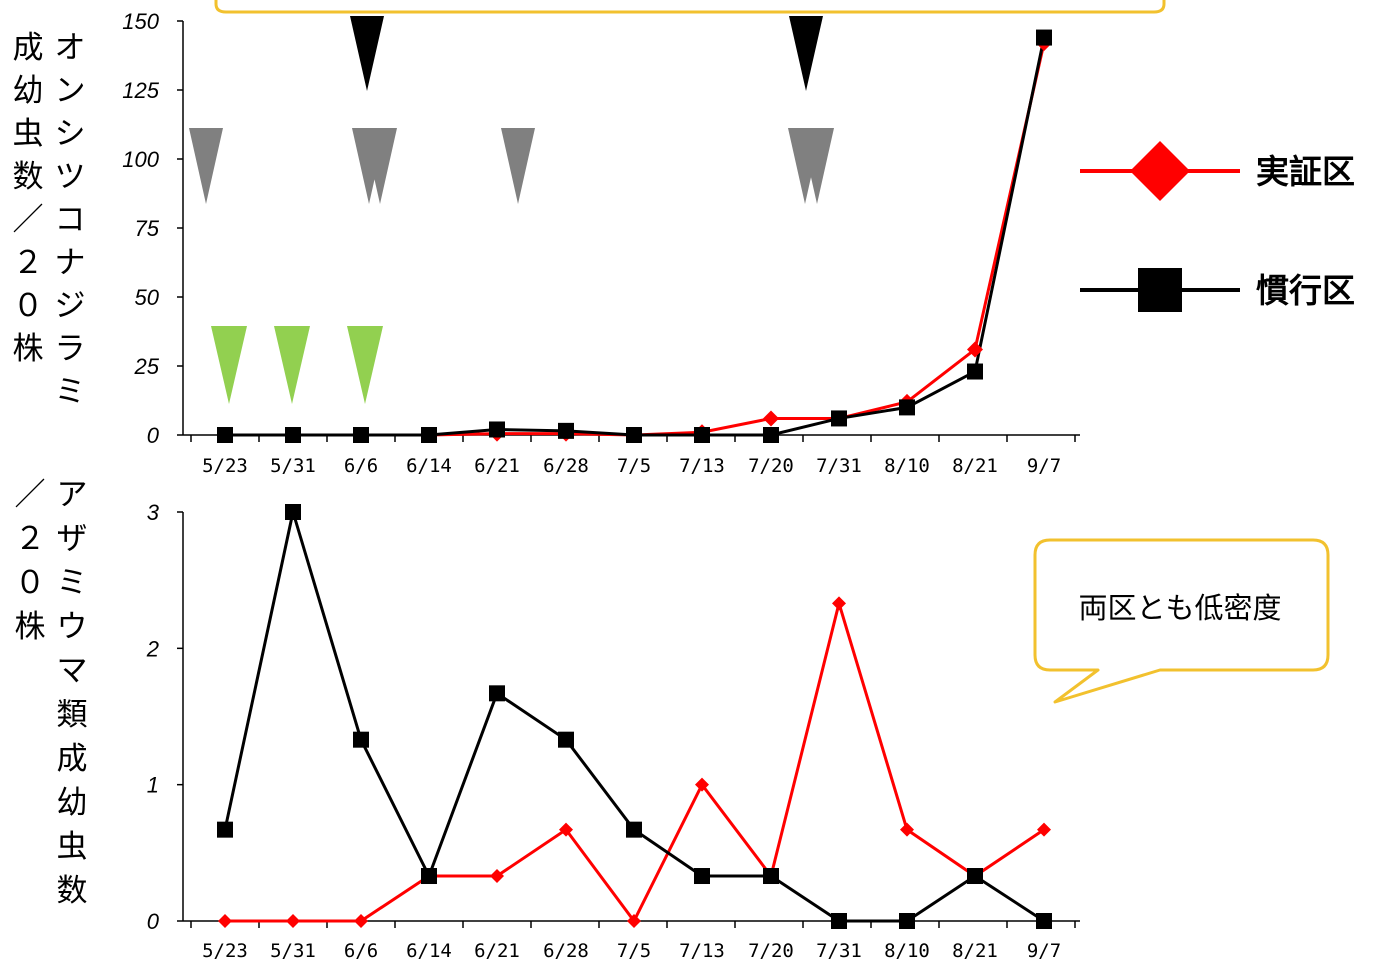 The image size is (1383, 965). I want to click on chart1-point-diamond, so click(975, 349).